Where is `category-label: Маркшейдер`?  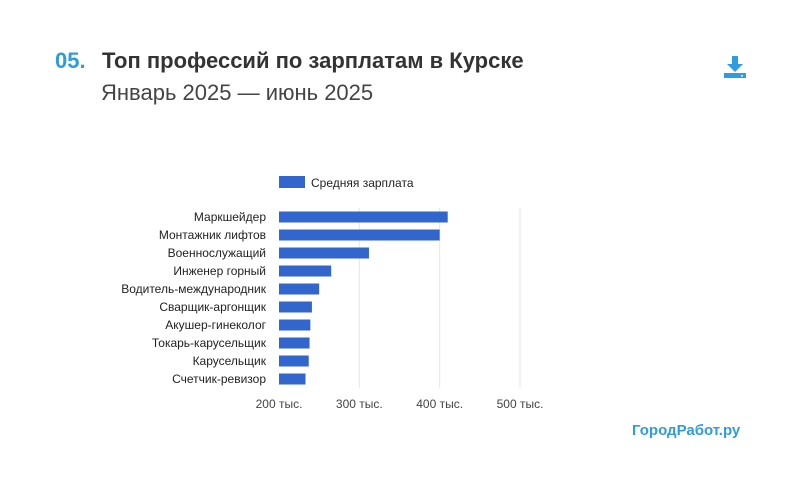 category-label: Маркшейдер is located at coordinates (230, 217).